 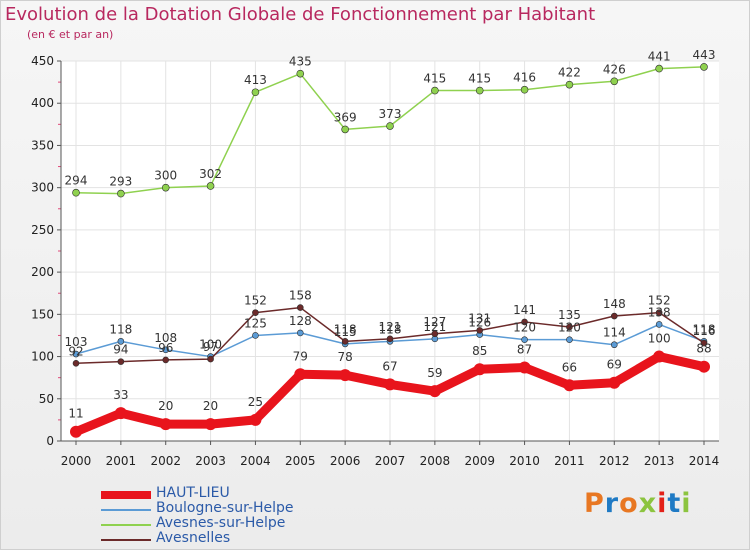 What do you see at coordinates (345, 461) in the screenshot?
I see `x-tick-label: 2006` at bounding box center [345, 461].